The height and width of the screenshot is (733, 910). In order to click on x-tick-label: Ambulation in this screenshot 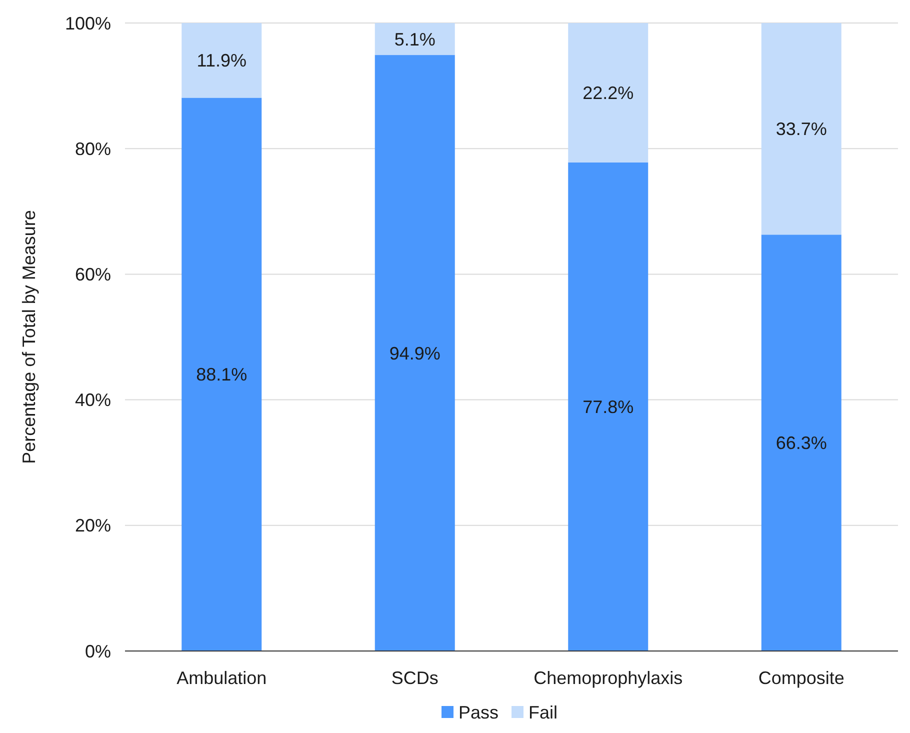, I will do `click(221, 678)`.